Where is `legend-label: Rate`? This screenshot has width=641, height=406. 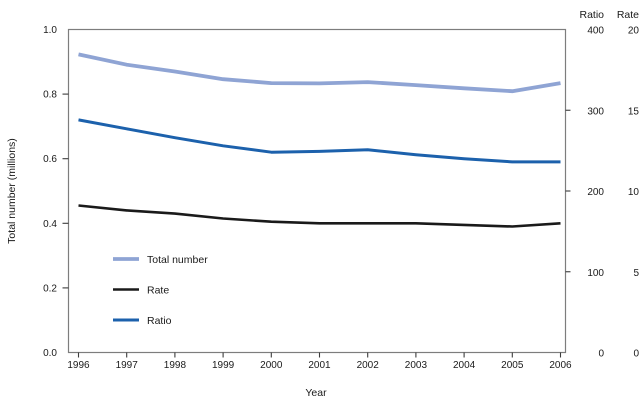 legend-label: Rate is located at coordinates (158, 290).